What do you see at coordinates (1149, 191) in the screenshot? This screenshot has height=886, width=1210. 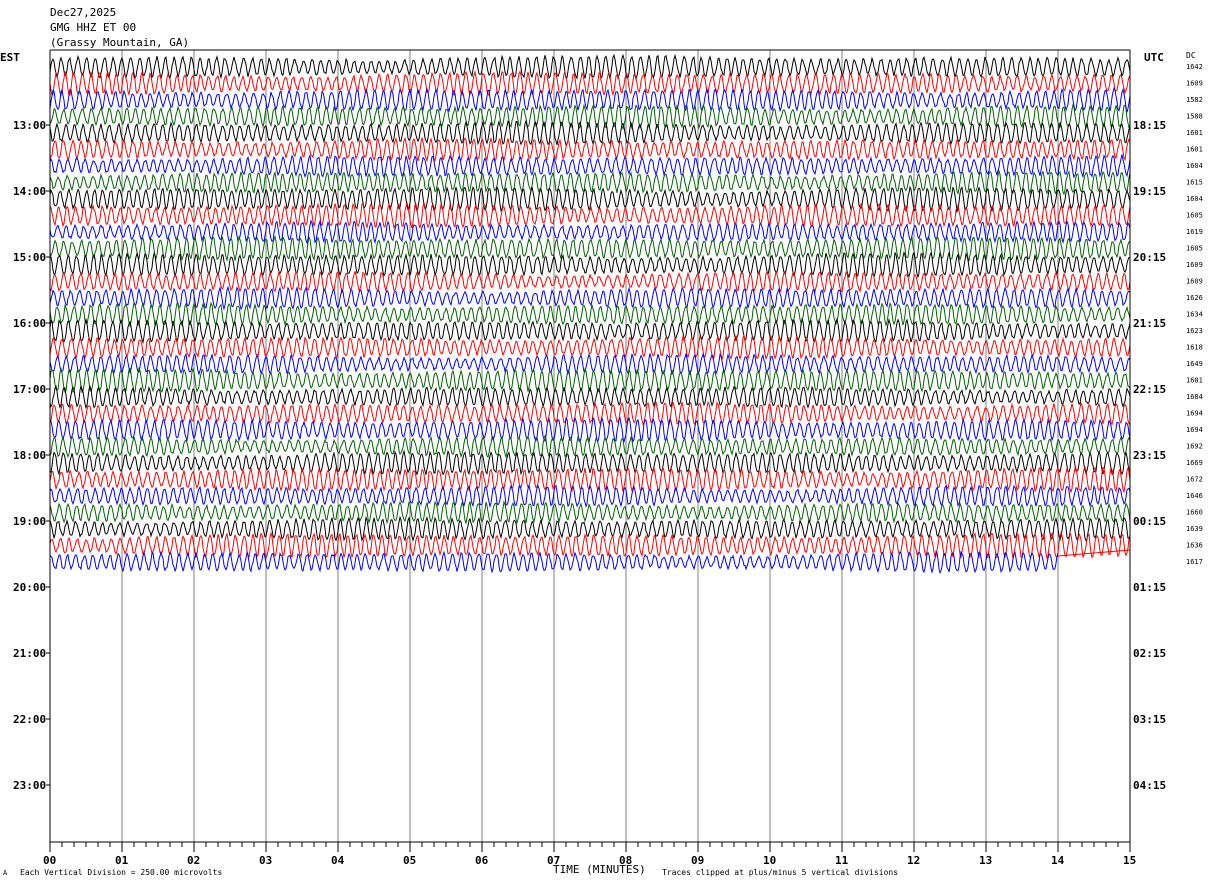 I see `utc-hour-label: 19:15` at bounding box center [1149, 191].